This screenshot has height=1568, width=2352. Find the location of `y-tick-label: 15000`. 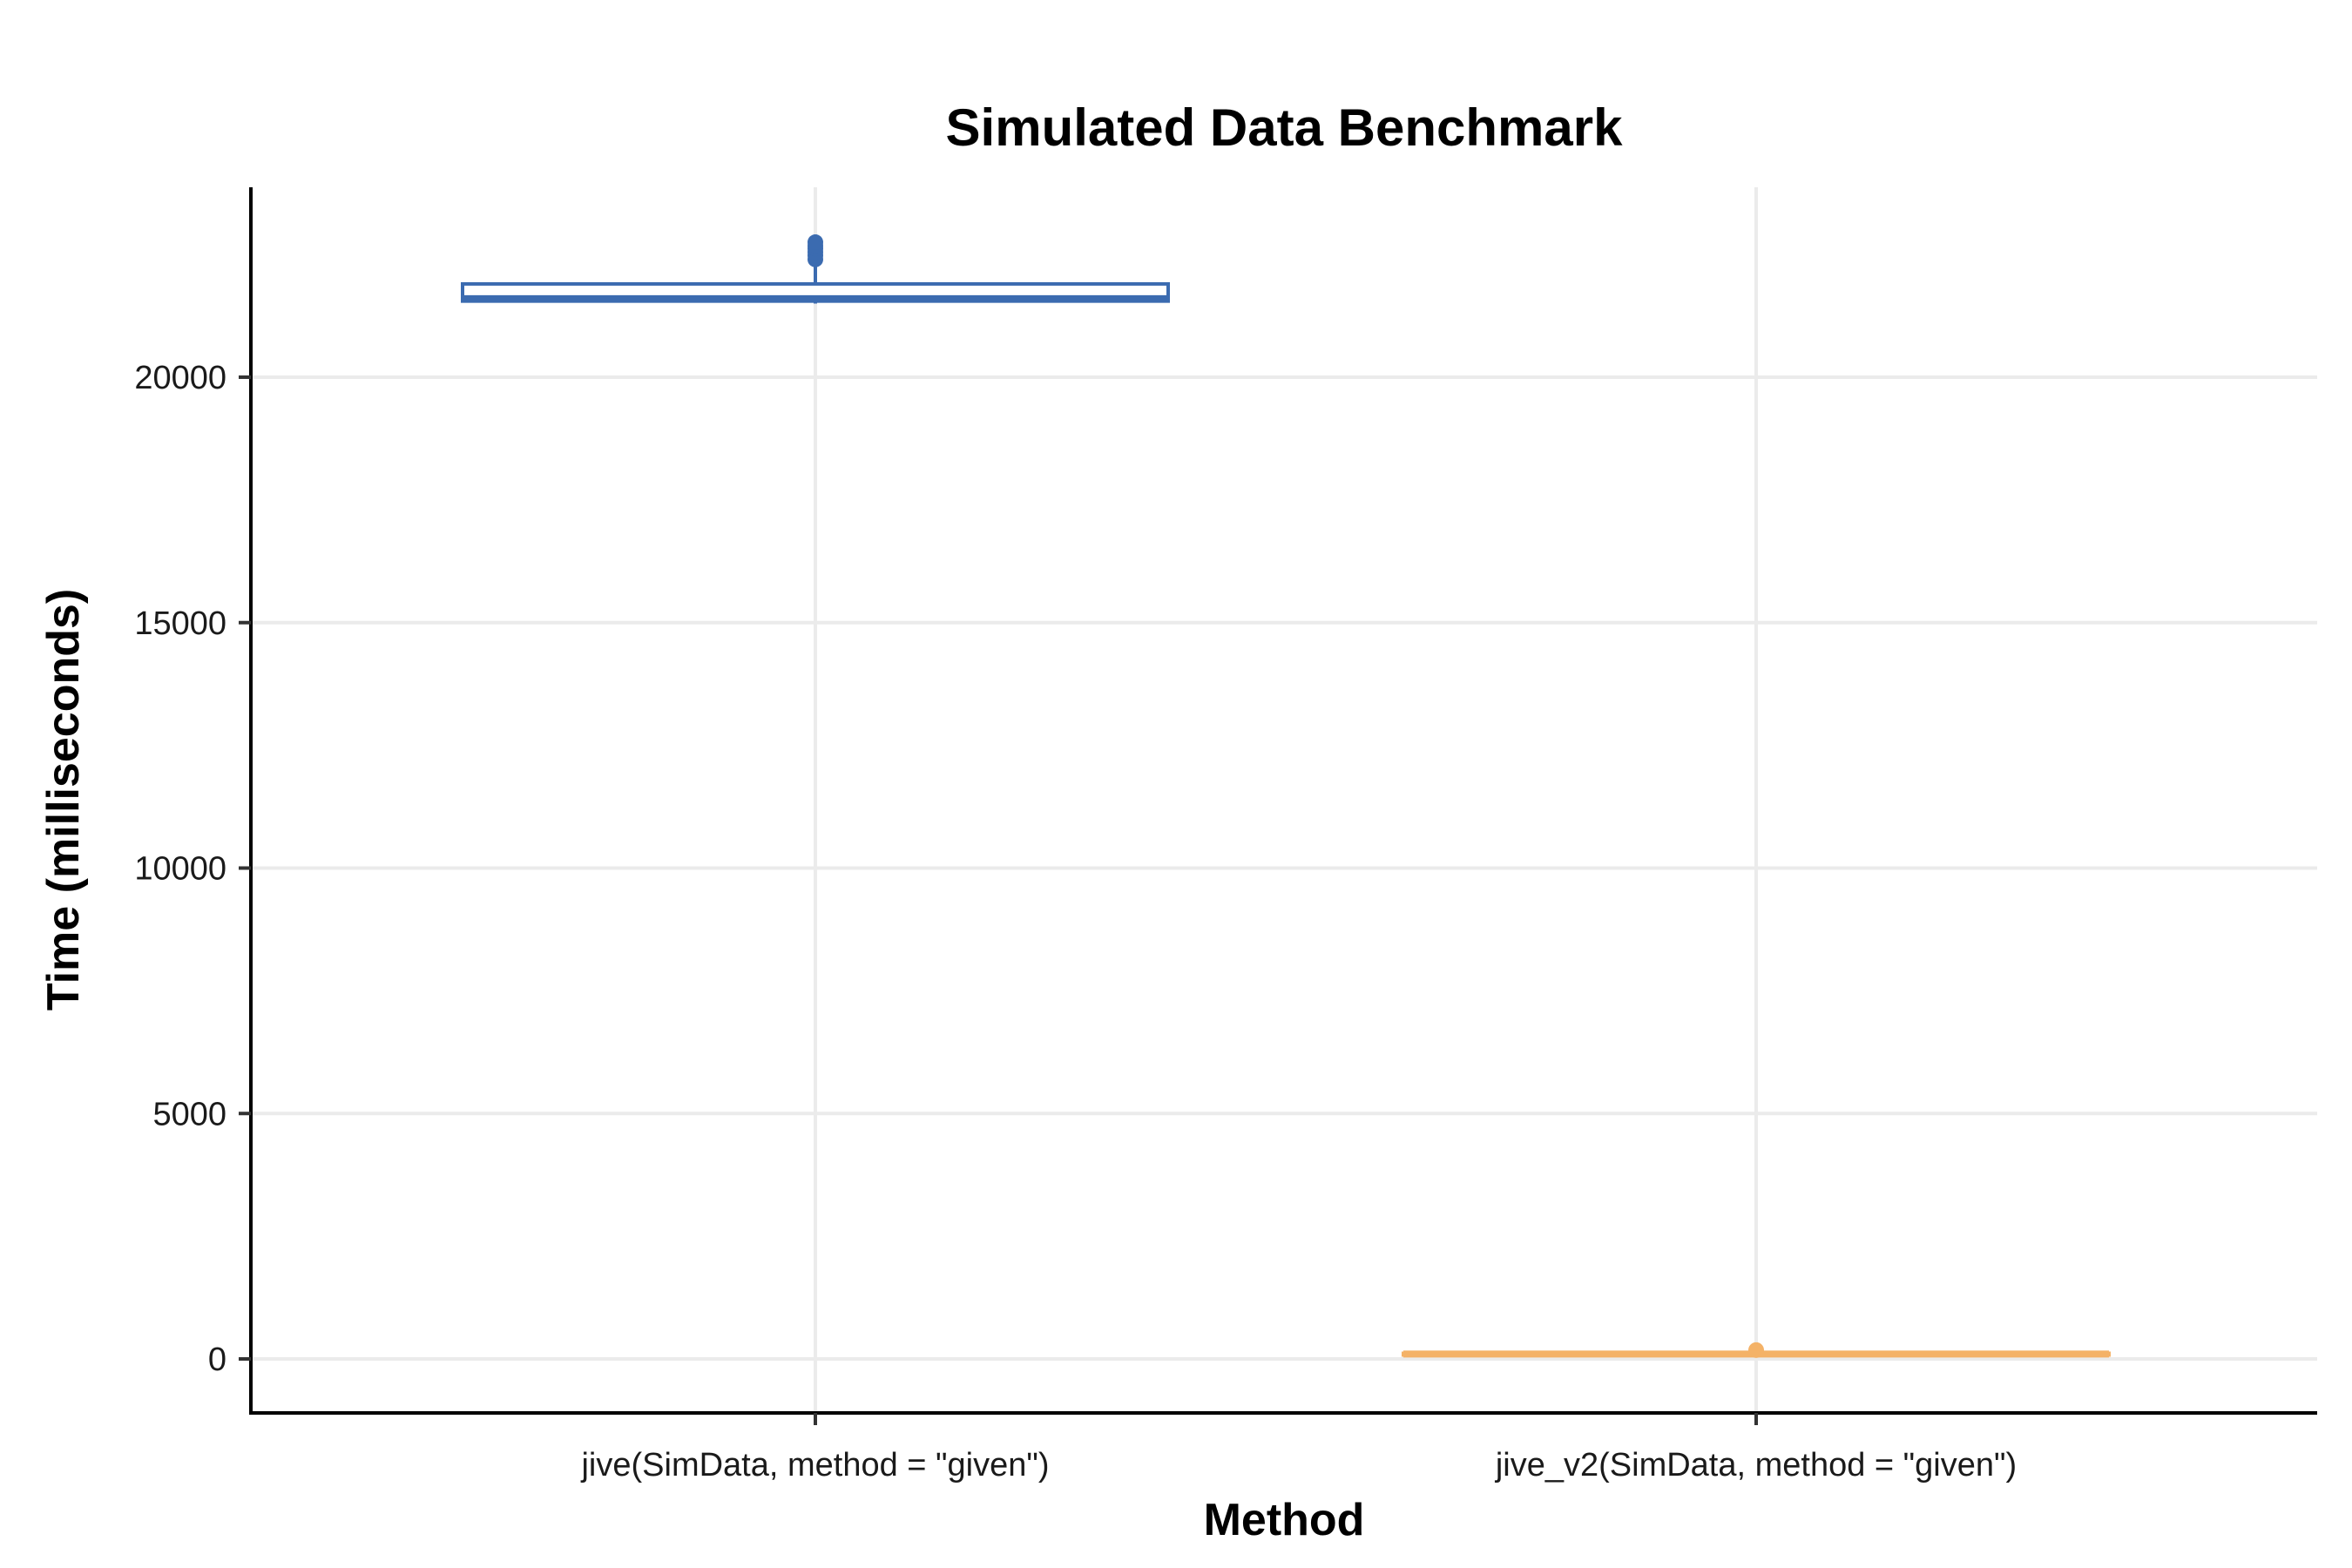

y-tick-label: 15000 is located at coordinates (180, 623).